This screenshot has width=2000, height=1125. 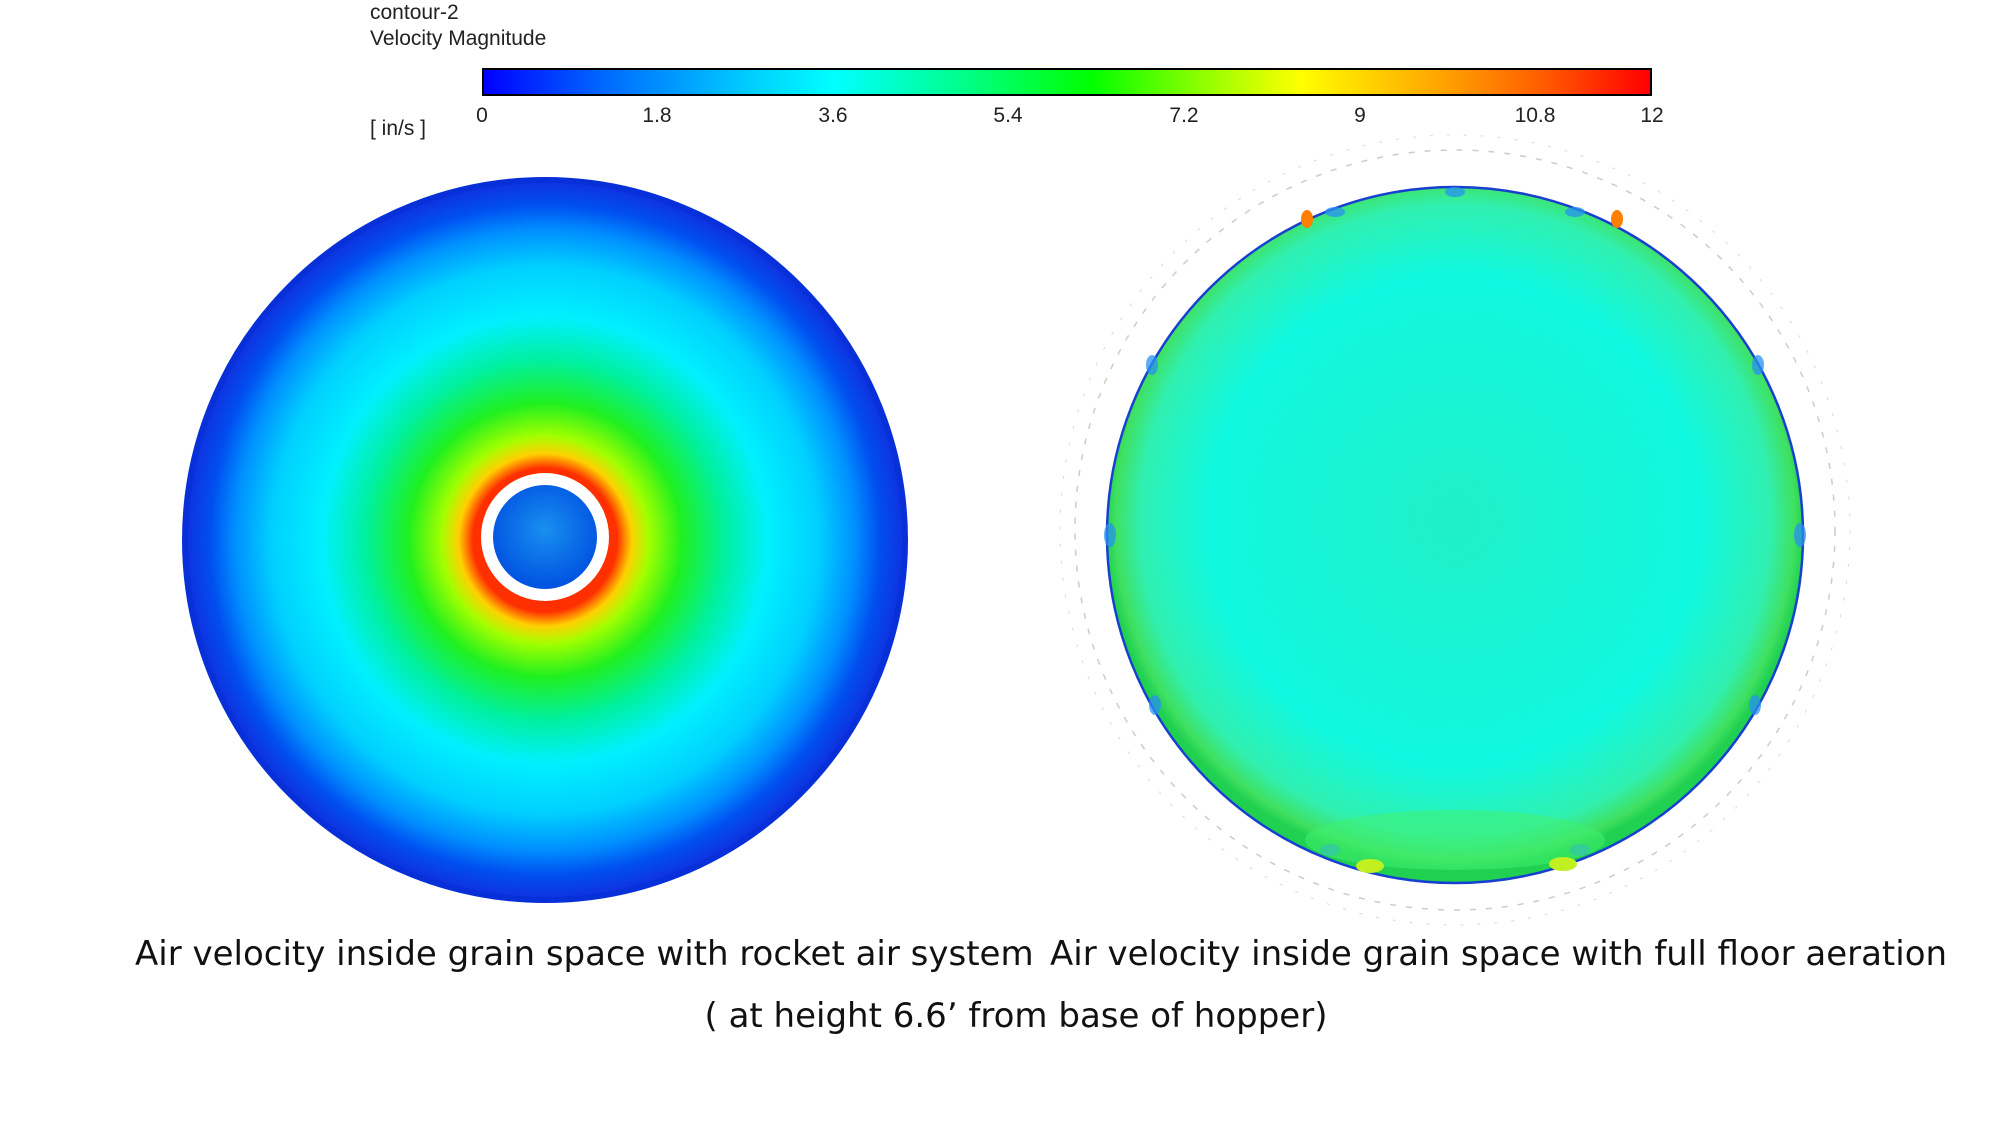 I want to click on colorbar-tick-label: 12, so click(x=1652, y=115).